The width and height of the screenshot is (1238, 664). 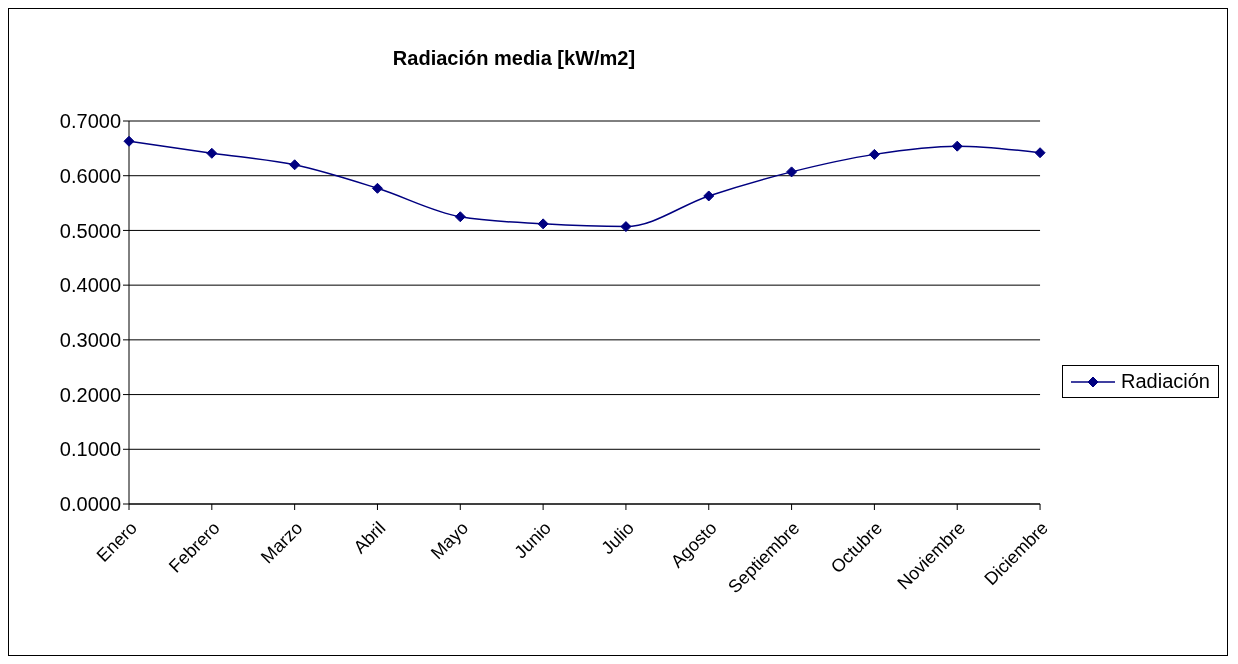 I want to click on y-tick-label: 0.6000, so click(x=90, y=175).